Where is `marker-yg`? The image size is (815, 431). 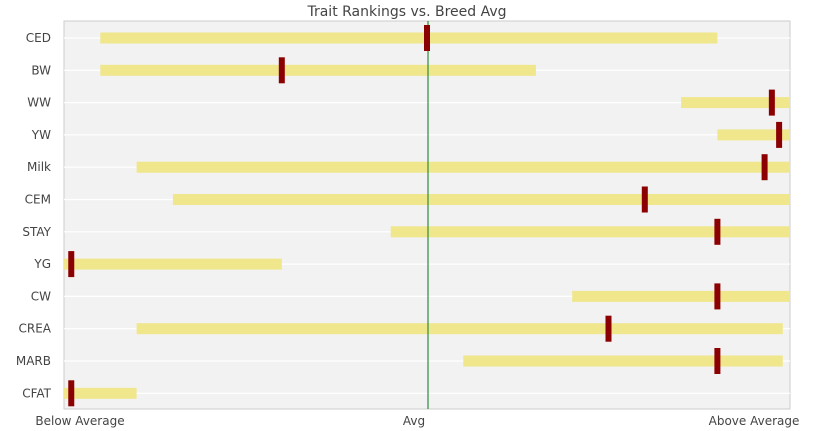
marker-yg is located at coordinates (71, 264).